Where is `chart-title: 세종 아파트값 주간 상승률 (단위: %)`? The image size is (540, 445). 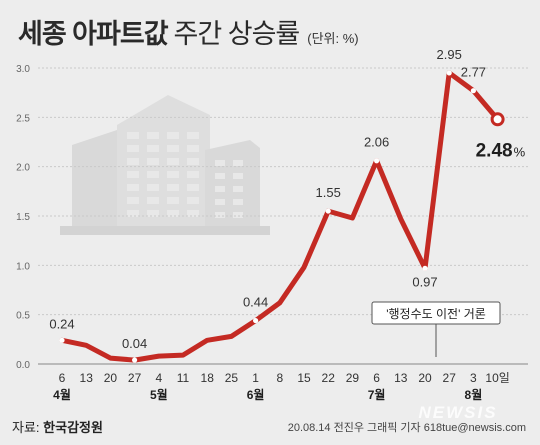
chart-title: 세종 아파트값 주간 상승률 (단위: %) is located at coordinates (188, 31).